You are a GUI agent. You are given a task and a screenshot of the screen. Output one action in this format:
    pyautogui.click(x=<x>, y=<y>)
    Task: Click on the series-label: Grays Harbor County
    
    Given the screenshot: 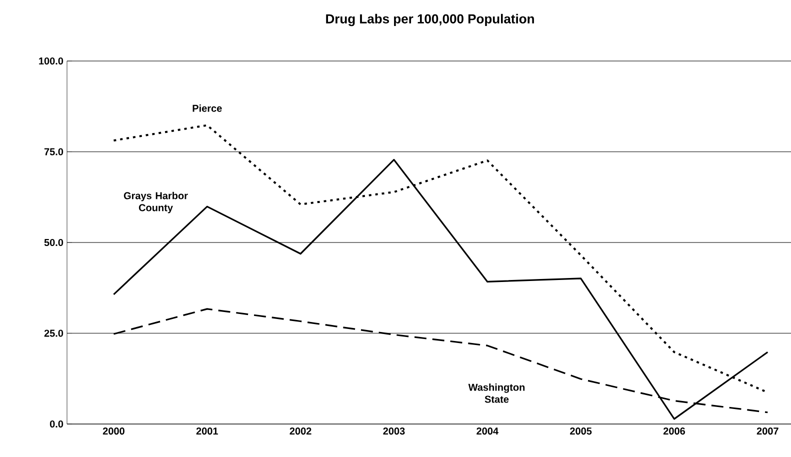 What is the action you would take?
    pyautogui.click(x=156, y=203)
    